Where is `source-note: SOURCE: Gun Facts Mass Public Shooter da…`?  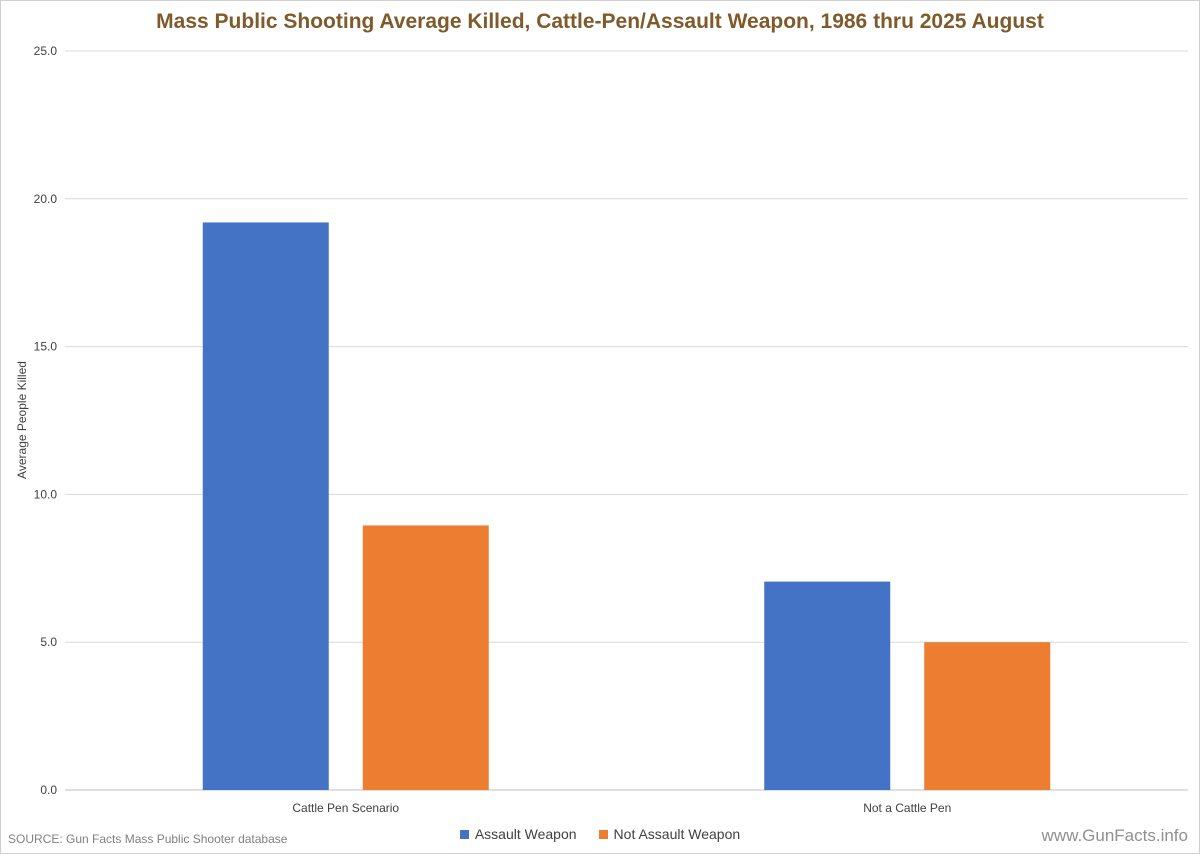 source-note: SOURCE: Gun Facts Mass Public Shooter da… is located at coordinates (148, 839).